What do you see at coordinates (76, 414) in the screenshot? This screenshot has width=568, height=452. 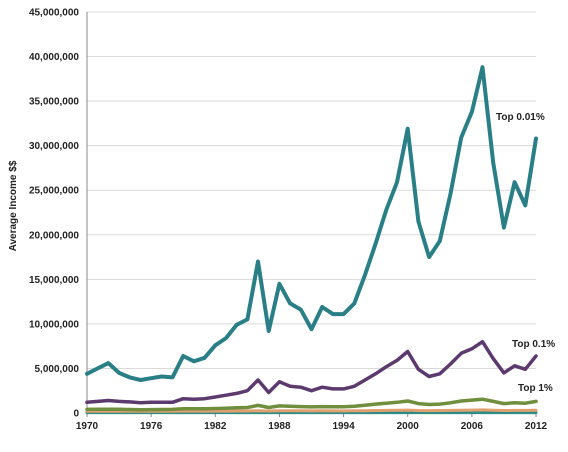 I see `y-tick-label: 0` at bounding box center [76, 414].